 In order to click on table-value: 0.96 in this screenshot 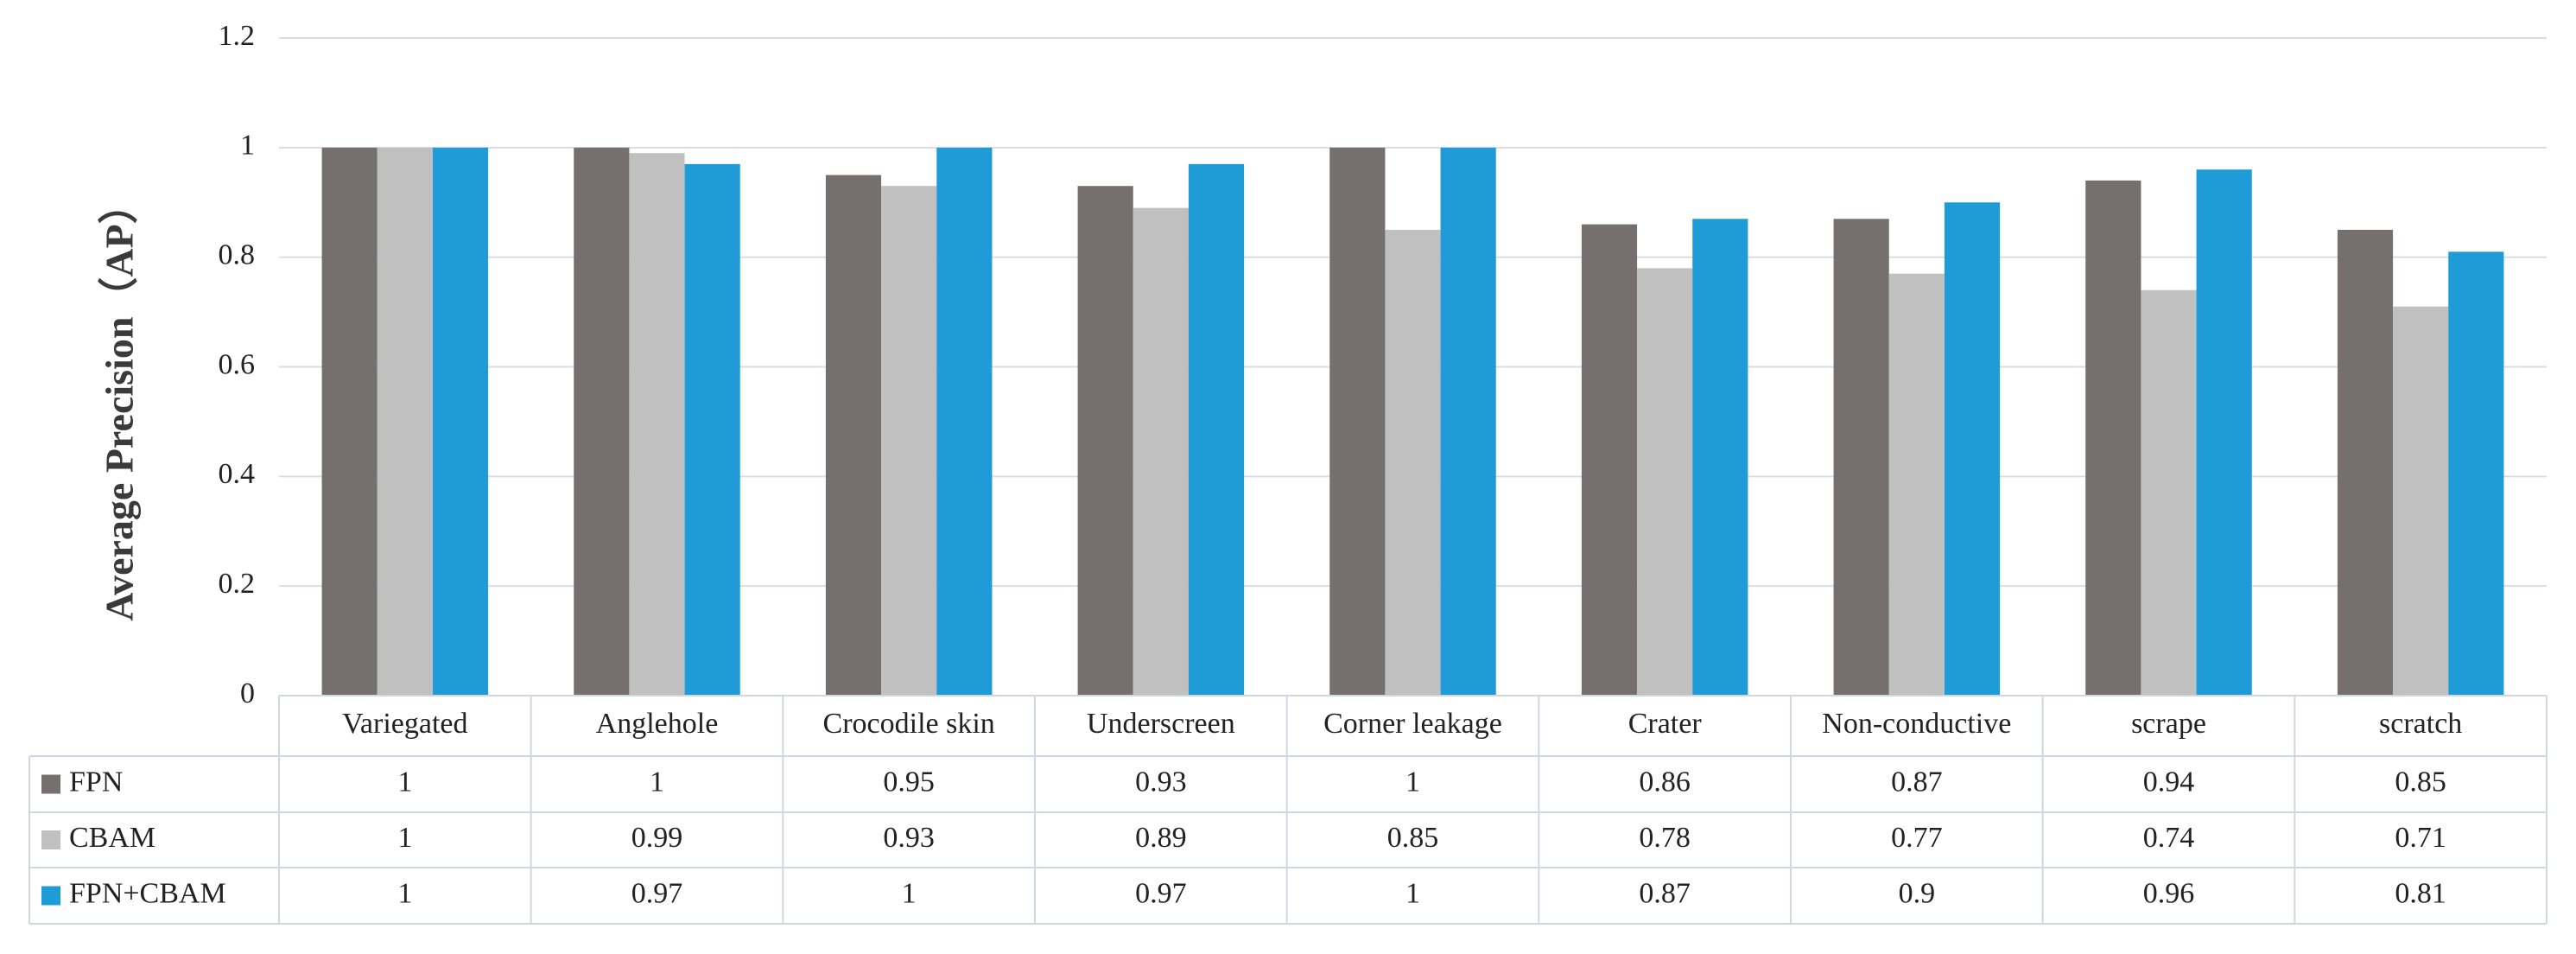, I will do `click(2169, 893)`.